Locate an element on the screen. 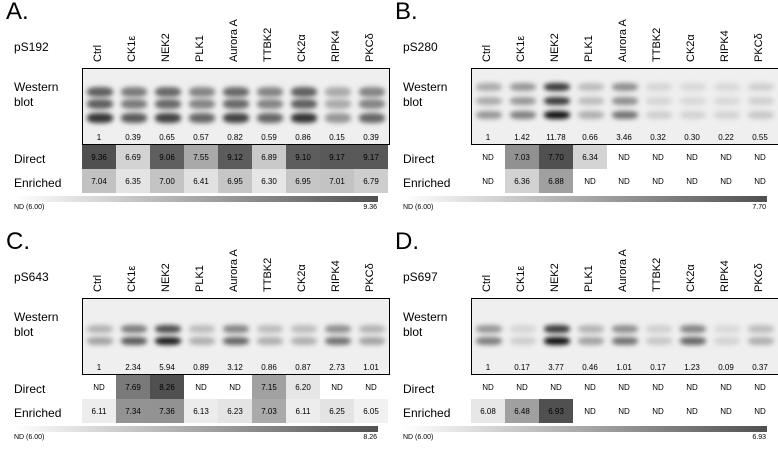 The width and height of the screenshot is (778, 459). quant-value: 11.78 is located at coordinates (556, 137).